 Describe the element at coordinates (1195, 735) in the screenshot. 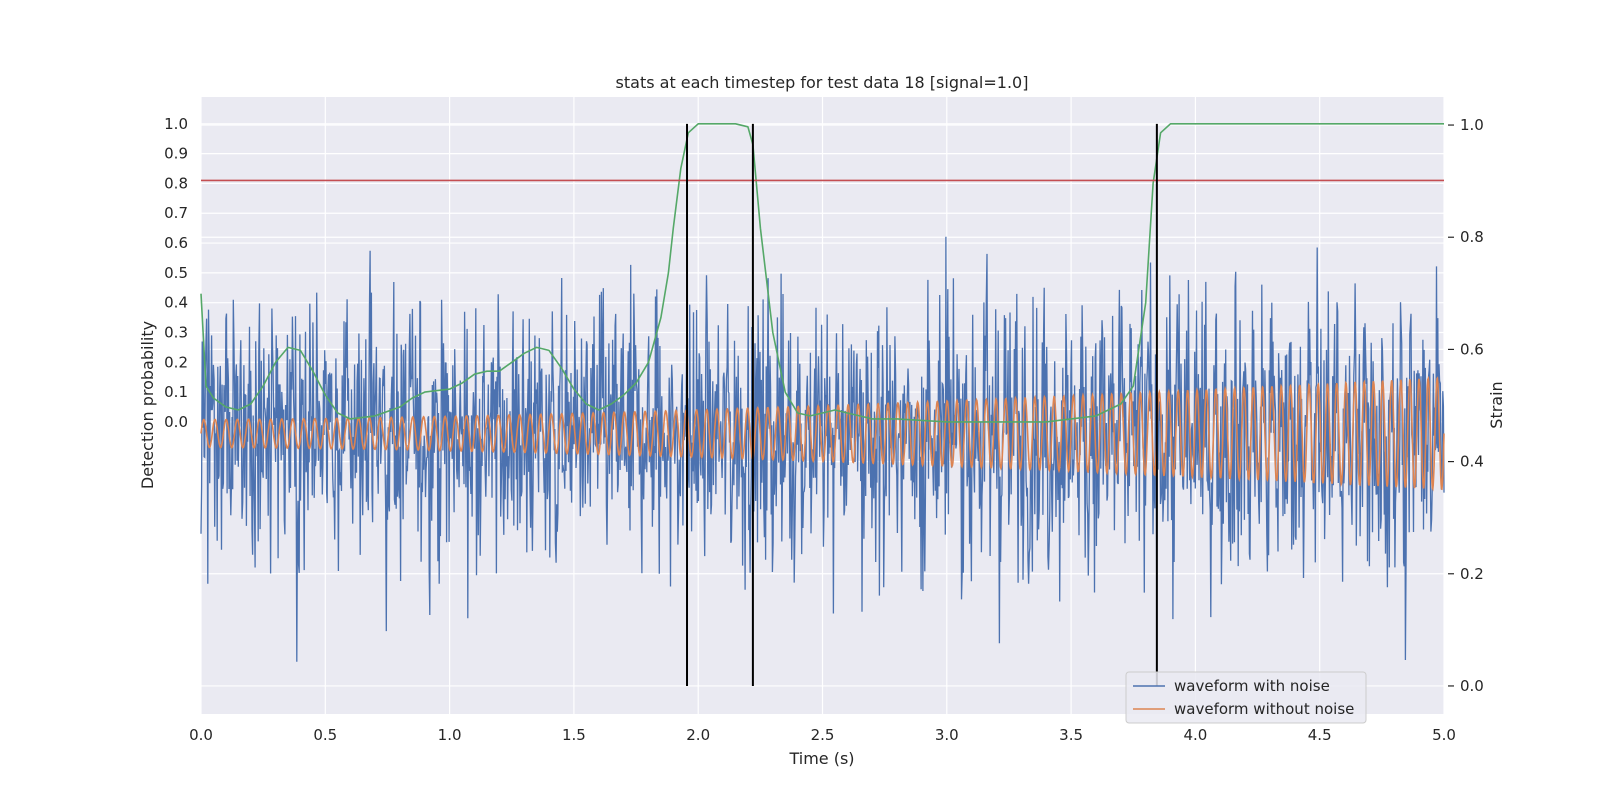

I see `x-tick-label: 4.0` at that location.